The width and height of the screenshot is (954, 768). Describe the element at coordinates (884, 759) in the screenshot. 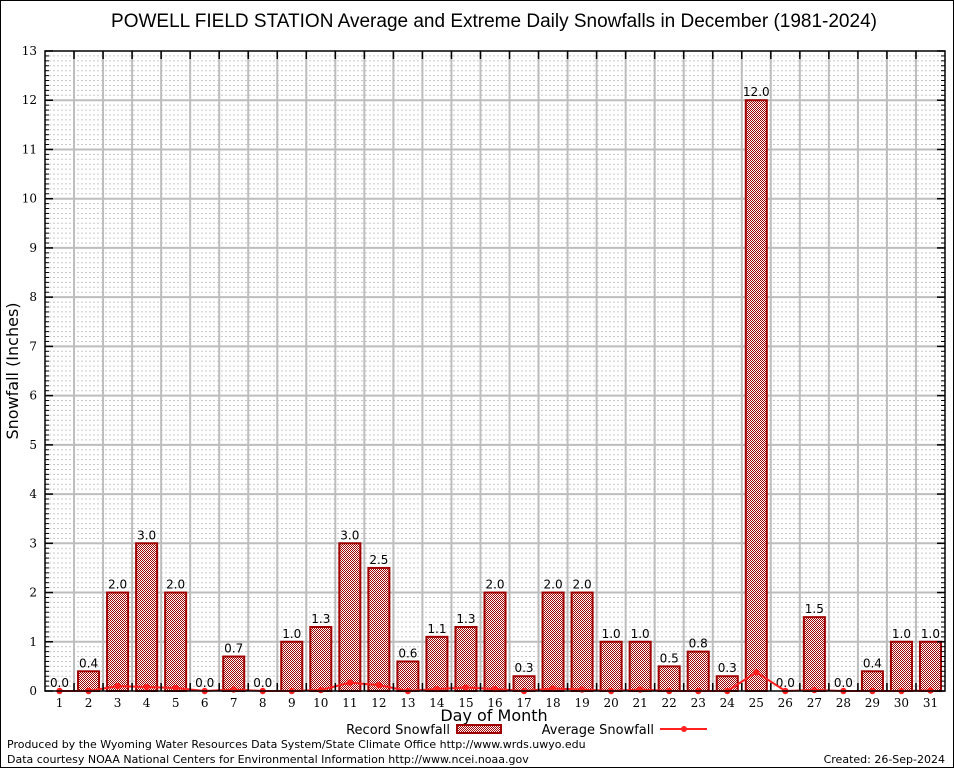

I see `footer-created: Created: 26-Sep-2024` at that location.